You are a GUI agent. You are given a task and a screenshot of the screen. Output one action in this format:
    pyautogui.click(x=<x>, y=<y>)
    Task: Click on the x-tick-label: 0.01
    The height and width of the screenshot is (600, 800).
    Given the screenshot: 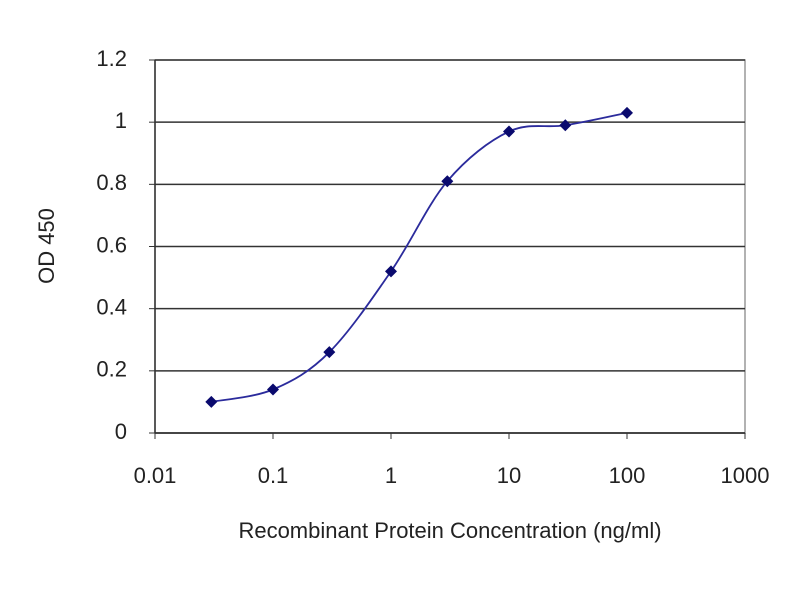 What is the action you would take?
    pyautogui.click(x=155, y=475)
    